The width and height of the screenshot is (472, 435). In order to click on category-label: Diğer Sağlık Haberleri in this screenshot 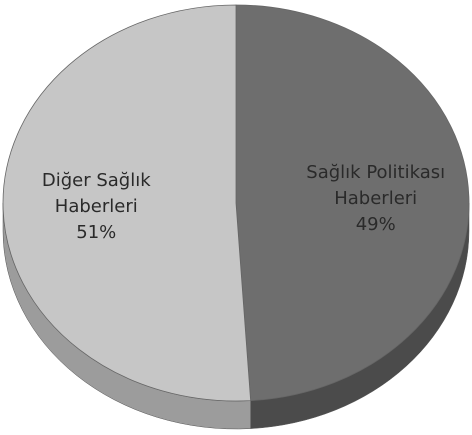, I will do `click(96, 193)`.